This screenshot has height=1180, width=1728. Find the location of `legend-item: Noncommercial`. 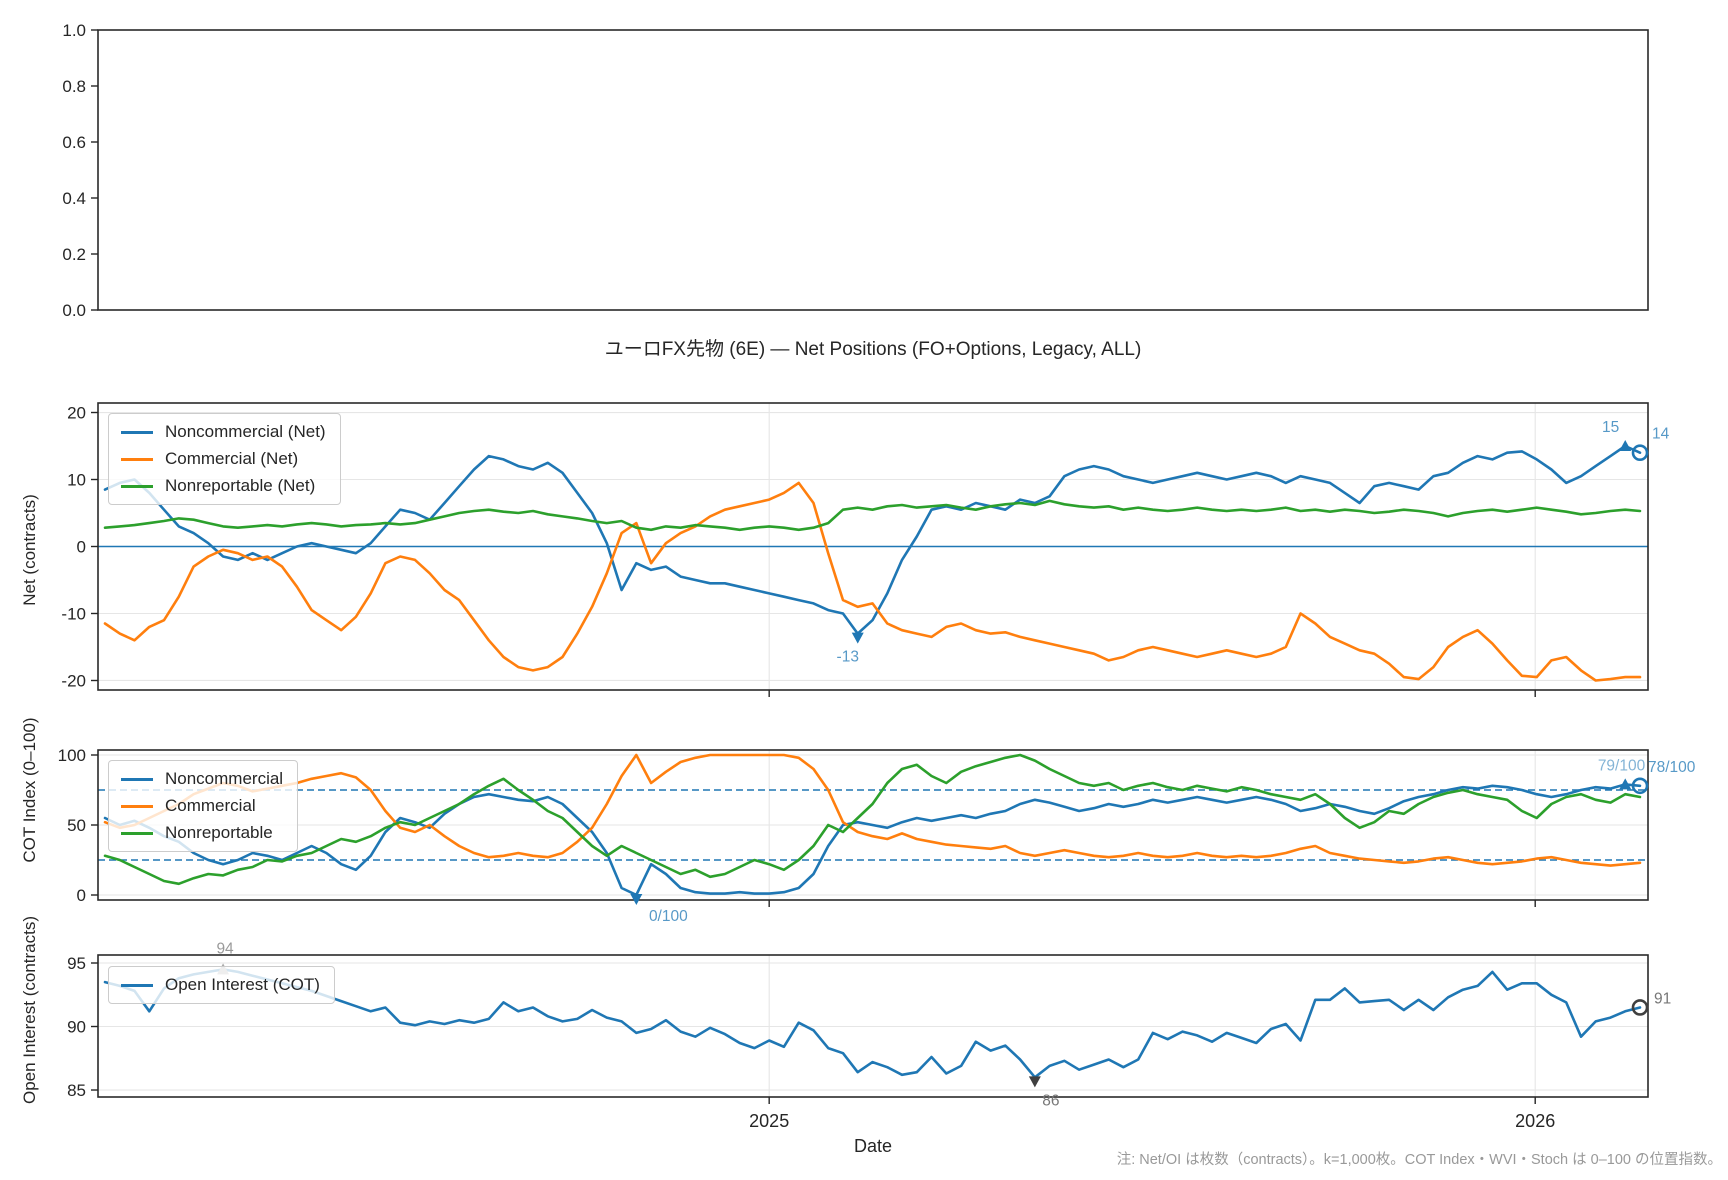

legend-item: Noncommercial is located at coordinates (202, 779).